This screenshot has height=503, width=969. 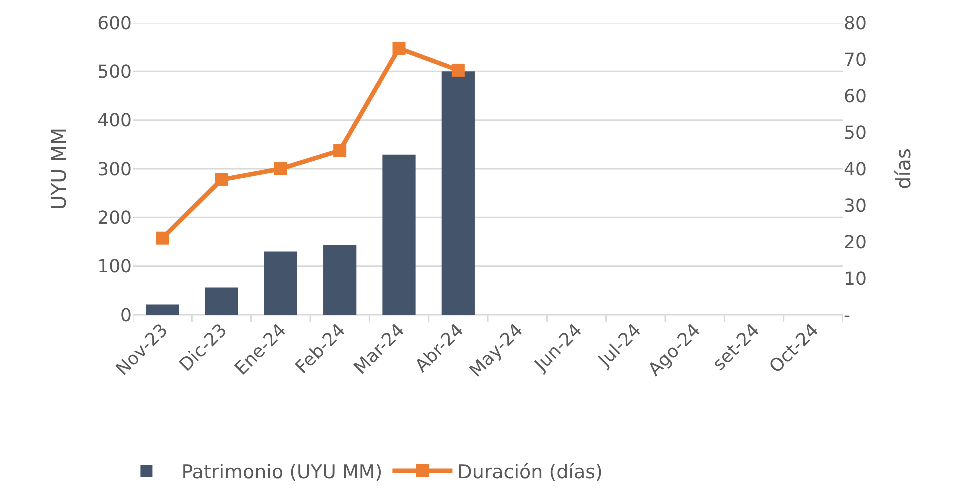 What do you see at coordinates (530, 472) in the screenshot?
I see `legend-label: Duración (días)` at bounding box center [530, 472].